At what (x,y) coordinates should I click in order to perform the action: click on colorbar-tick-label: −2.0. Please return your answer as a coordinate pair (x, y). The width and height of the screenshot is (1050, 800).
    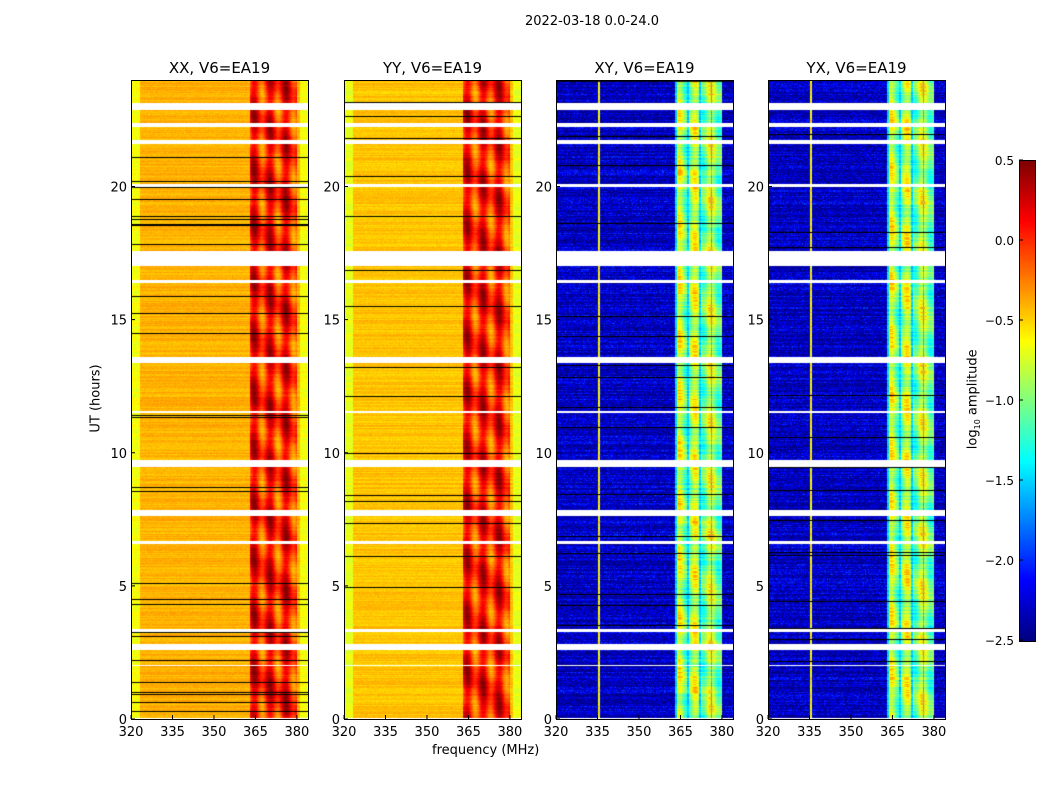
    Looking at the image, I should click on (999, 561).